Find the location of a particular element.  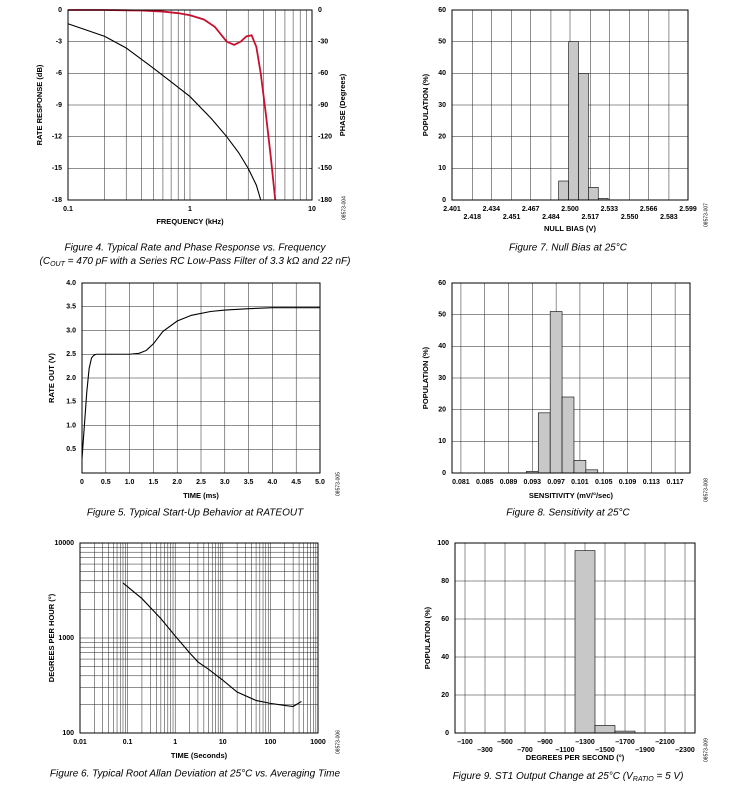

y-axis-title: RATE RESPONSE (dB) is located at coordinates (39, 104).